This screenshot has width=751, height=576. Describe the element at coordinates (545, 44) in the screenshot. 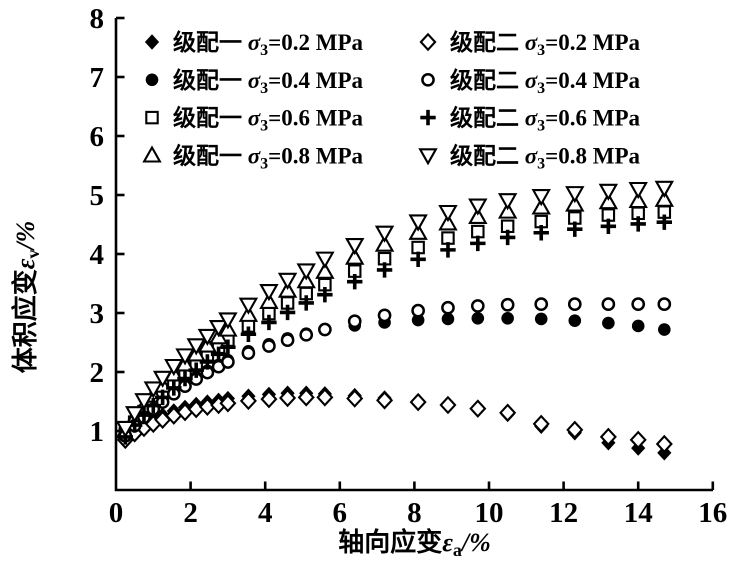

I see `legend-entry-label: 级配二 σ3=0.2 MPa` at that location.